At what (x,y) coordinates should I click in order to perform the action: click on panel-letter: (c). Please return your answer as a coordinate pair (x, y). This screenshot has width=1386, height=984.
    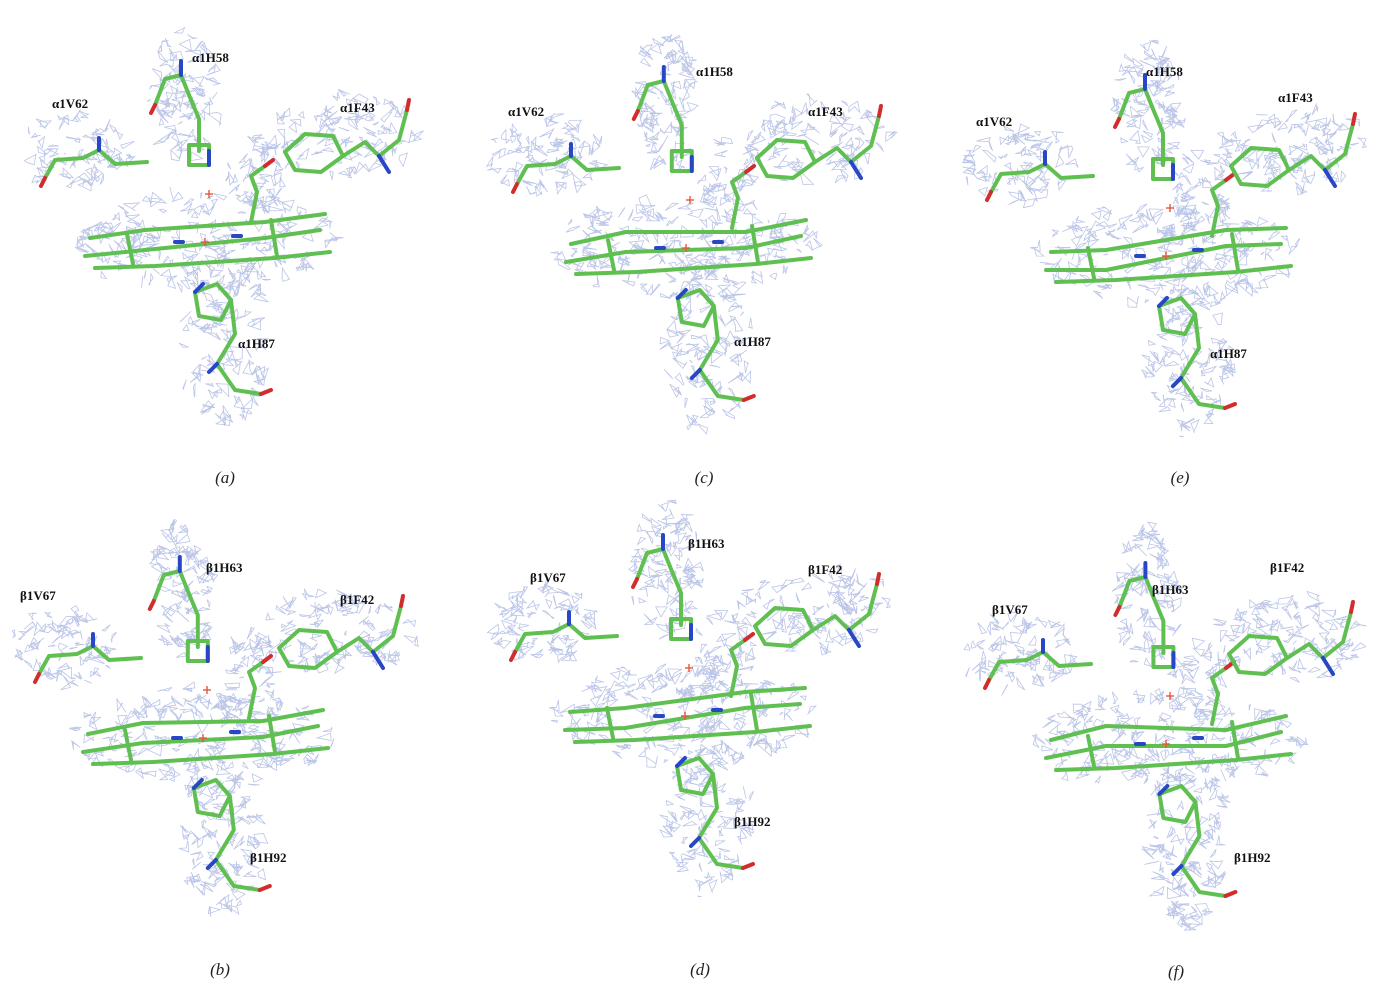
    Looking at the image, I should click on (704, 477).